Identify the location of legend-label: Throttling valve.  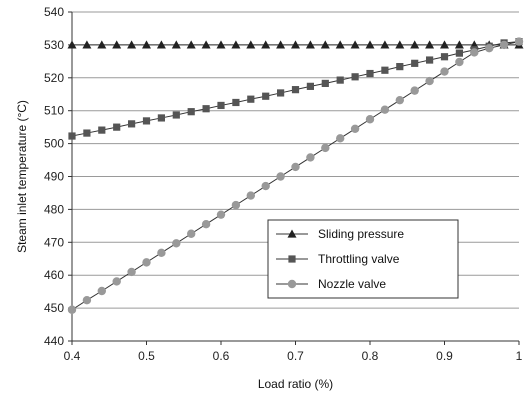
(359, 259).